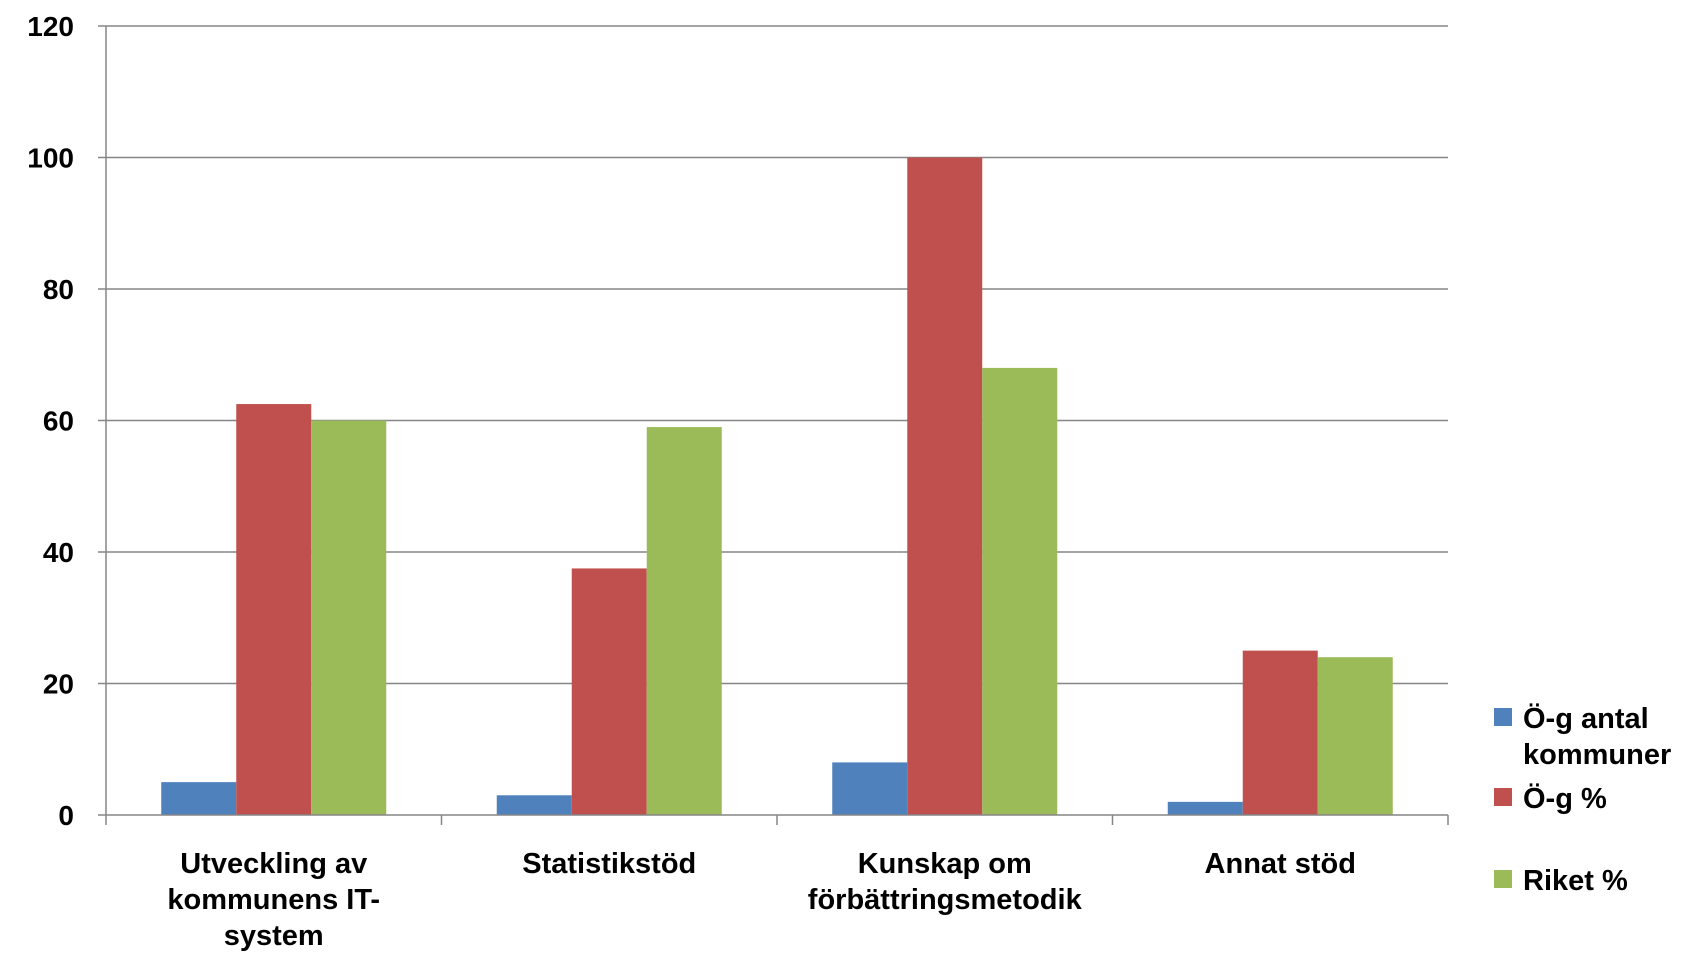 The height and width of the screenshot is (968, 1695). What do you see at coordinates (273, 864) in the screenshot?
I see `category-label-line: Utveckling av` at bounding box center [273, 864].